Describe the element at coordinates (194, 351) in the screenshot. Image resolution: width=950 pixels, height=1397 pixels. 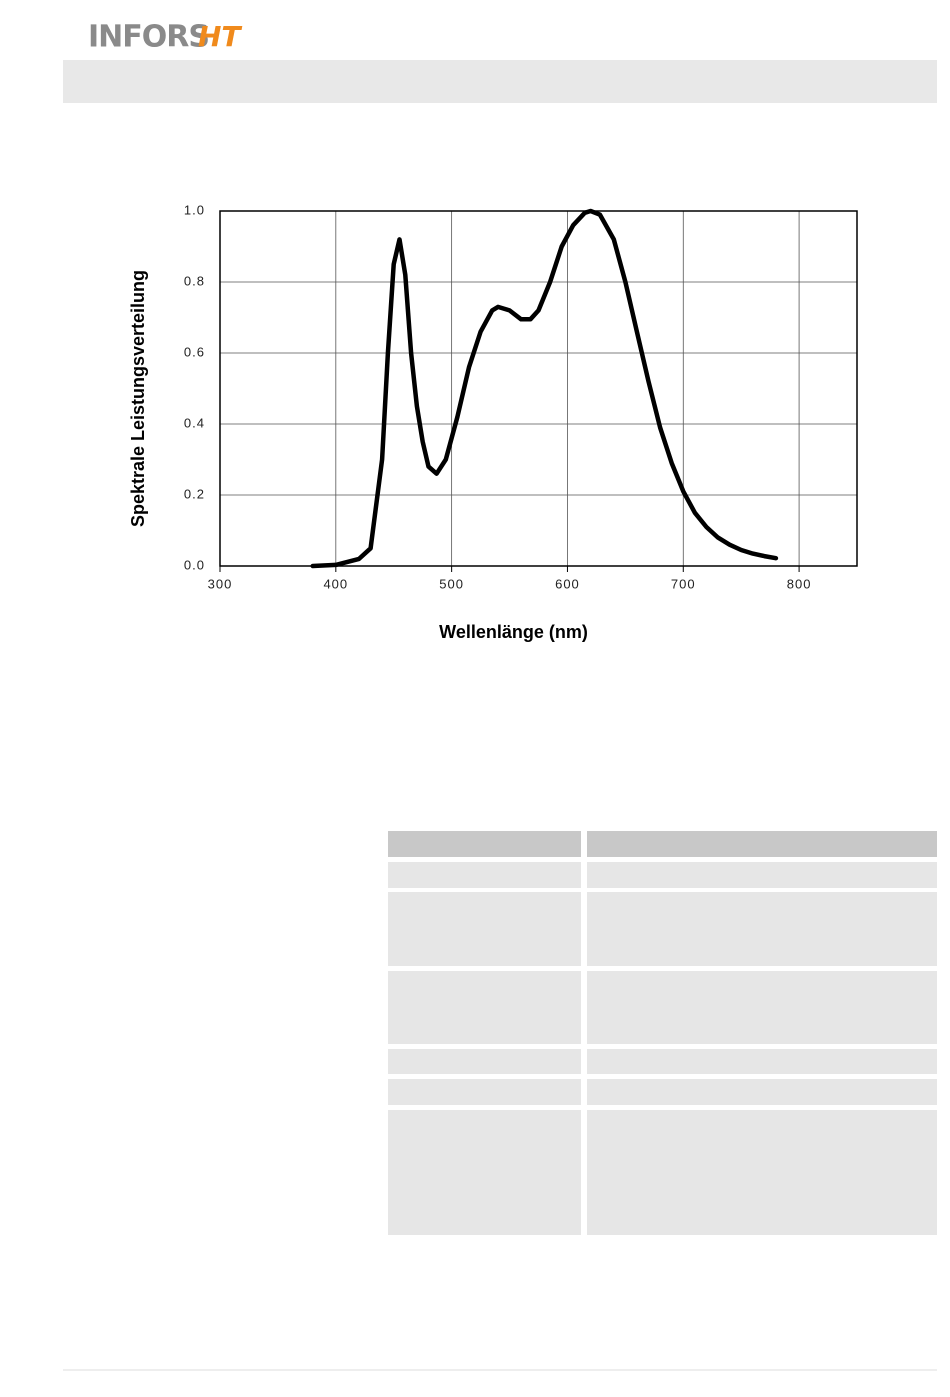
I see `y-tick-label: 0.6` at that location.